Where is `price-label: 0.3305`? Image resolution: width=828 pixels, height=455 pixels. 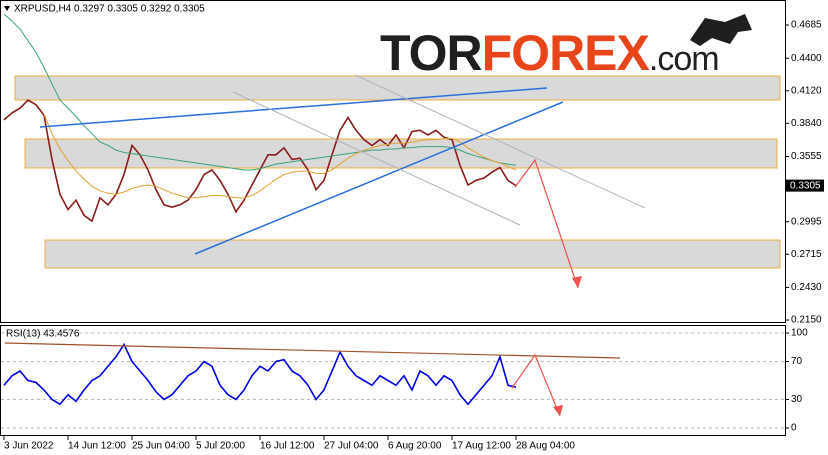
price-label: 0.3305 is located at coordinates (805, 185).